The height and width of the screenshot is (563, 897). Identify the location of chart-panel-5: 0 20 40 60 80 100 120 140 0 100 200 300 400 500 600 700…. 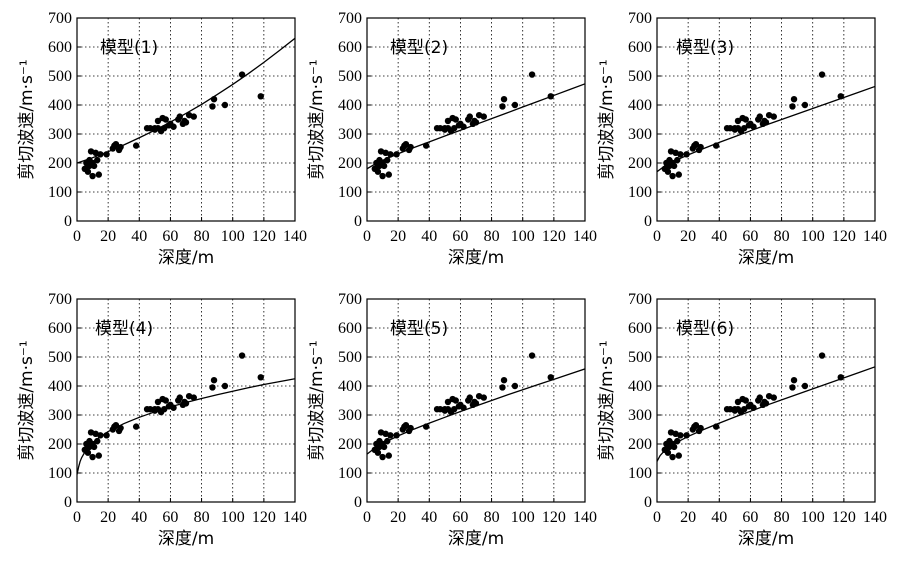
(452, 420).